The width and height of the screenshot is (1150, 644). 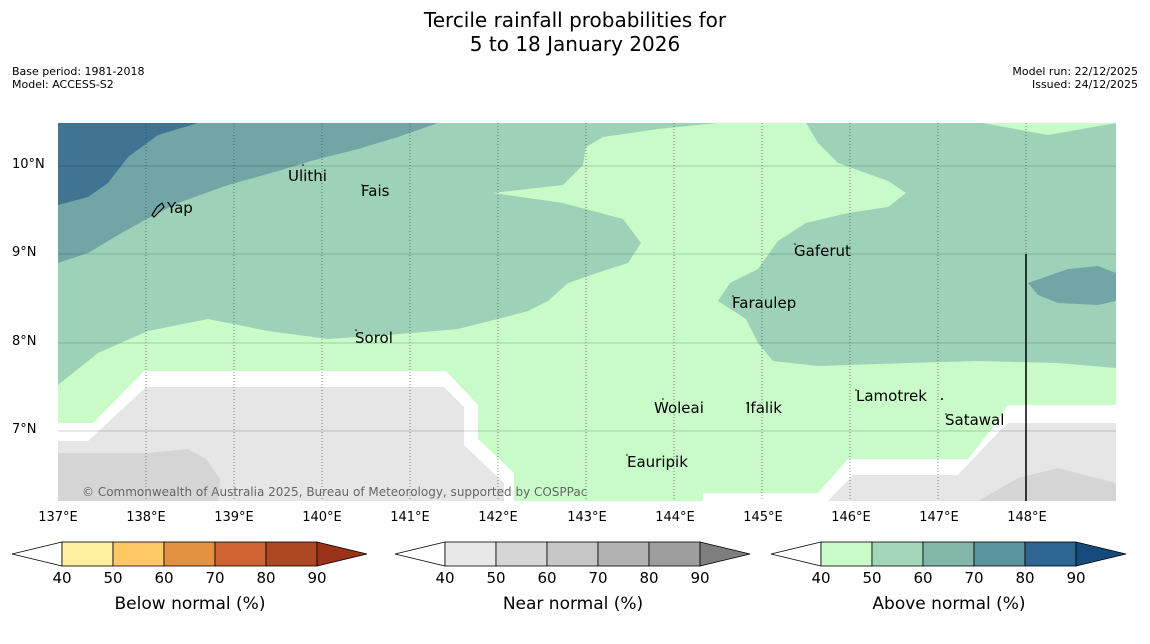 What do you see at coordinates (28, 164) in the screenshot?
I see `lat-label-10n: 10°N` at bounding box center [28, 164].